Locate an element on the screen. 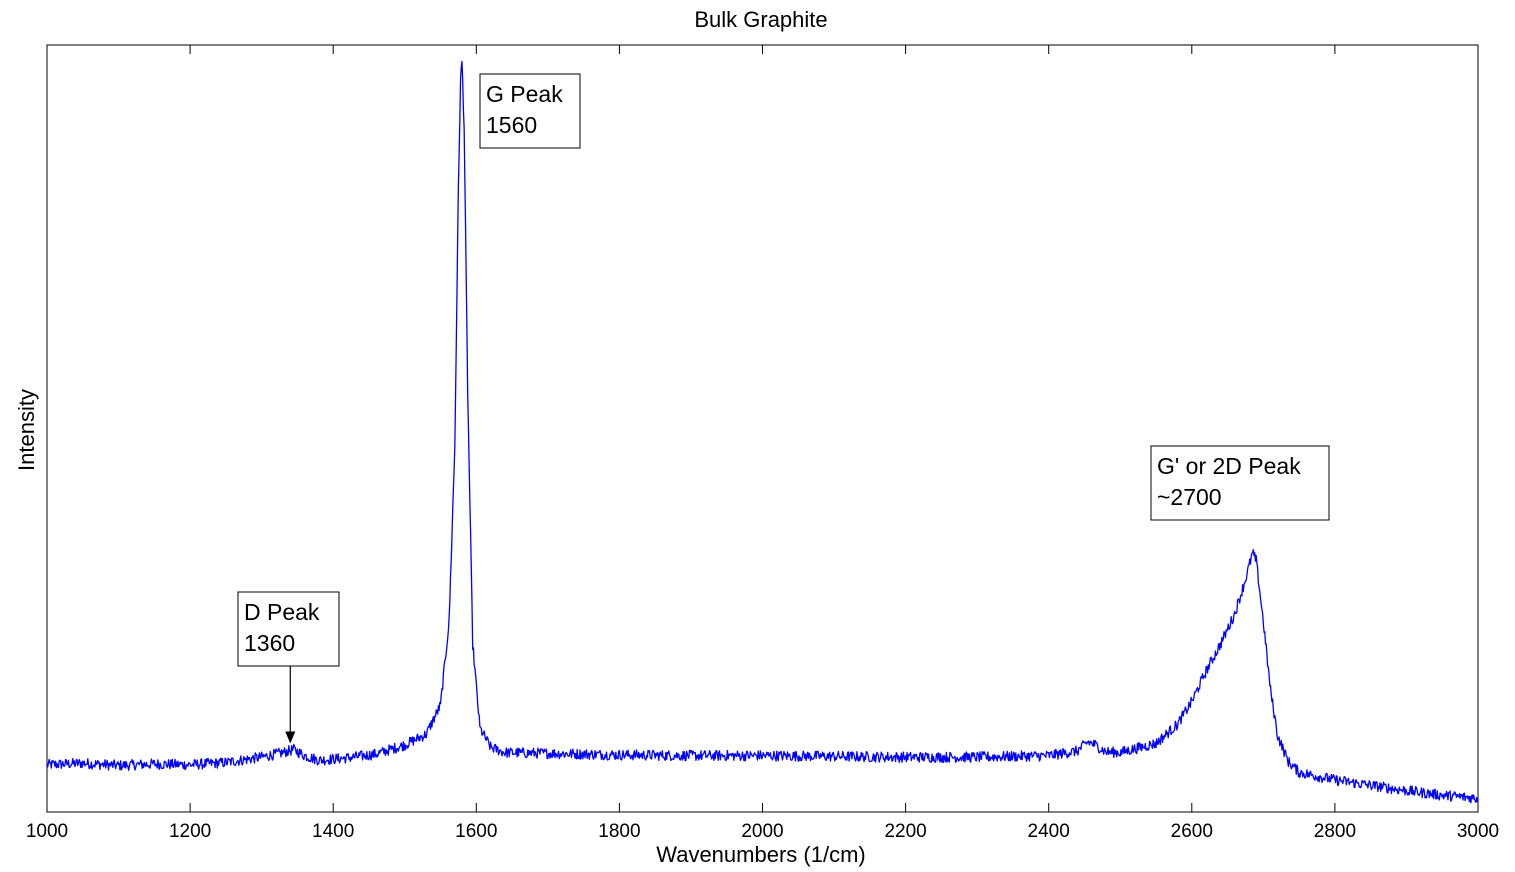  x-tick-label: 2600 is located at coordinates (1192, 831).